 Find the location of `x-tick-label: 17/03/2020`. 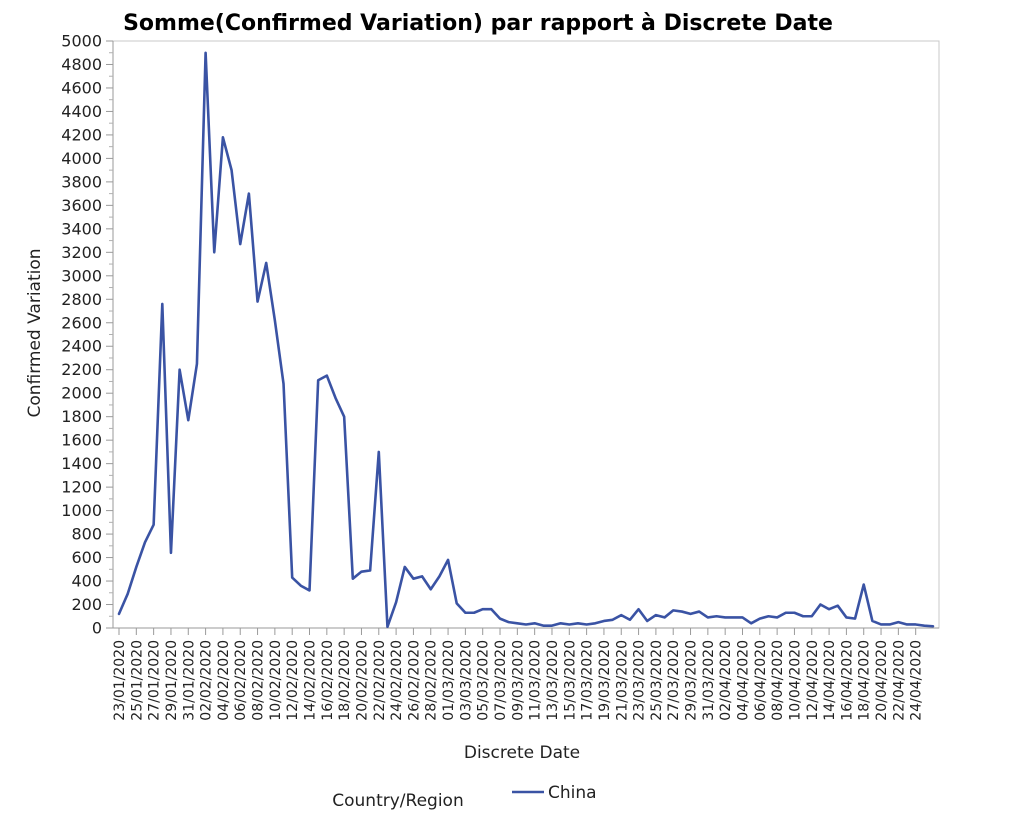

x-tick-label: 17/03/2020 is located at coordinates (588, 680).